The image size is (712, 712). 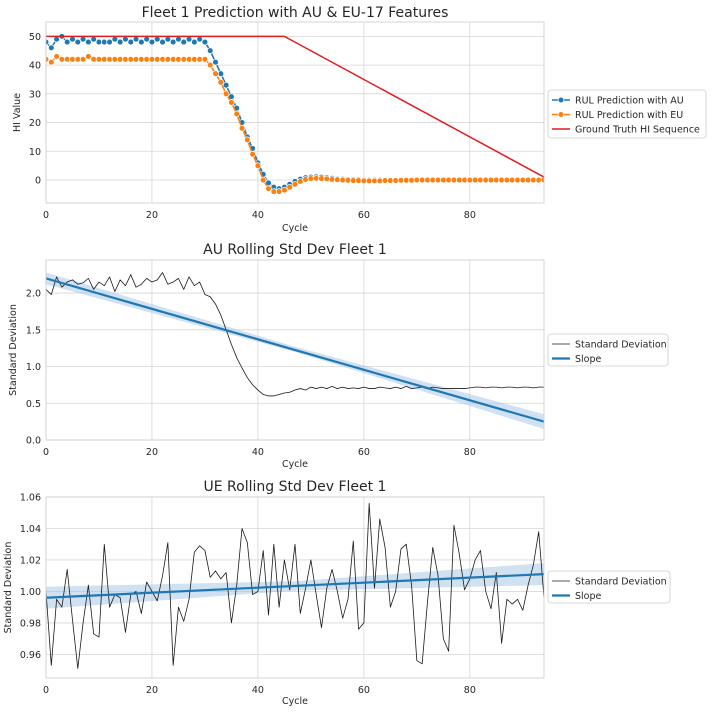 What do you see at coordinates (364, 215) in the screenshot?
I see `x-tick-label: 60` at bounding box center [364, 215].